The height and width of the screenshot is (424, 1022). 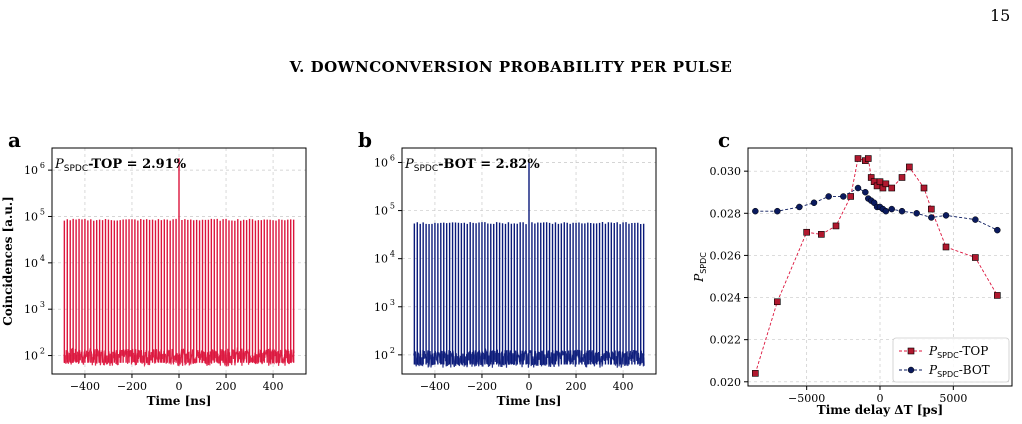 What do you see at coordinates (880, 410) in the screenshot?
I see `x-axis-label: Time delay ΔT [ps]` at bounding box center [880, 410].